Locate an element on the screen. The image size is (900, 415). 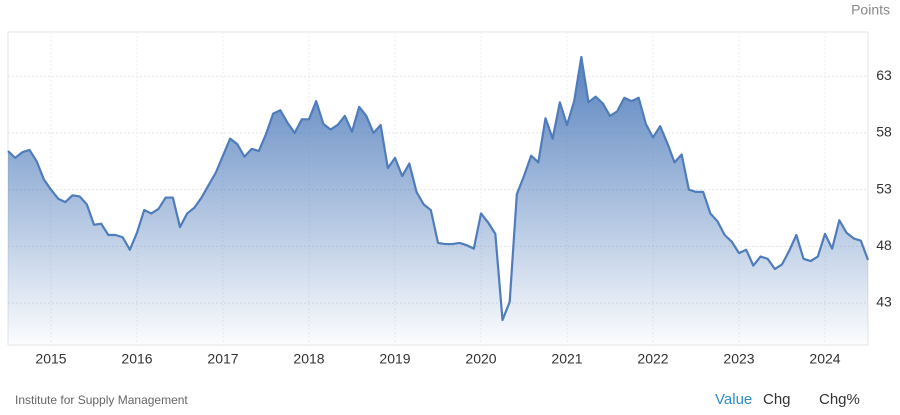
x-tick-label: 2023 is located at coordinates (738, 359).